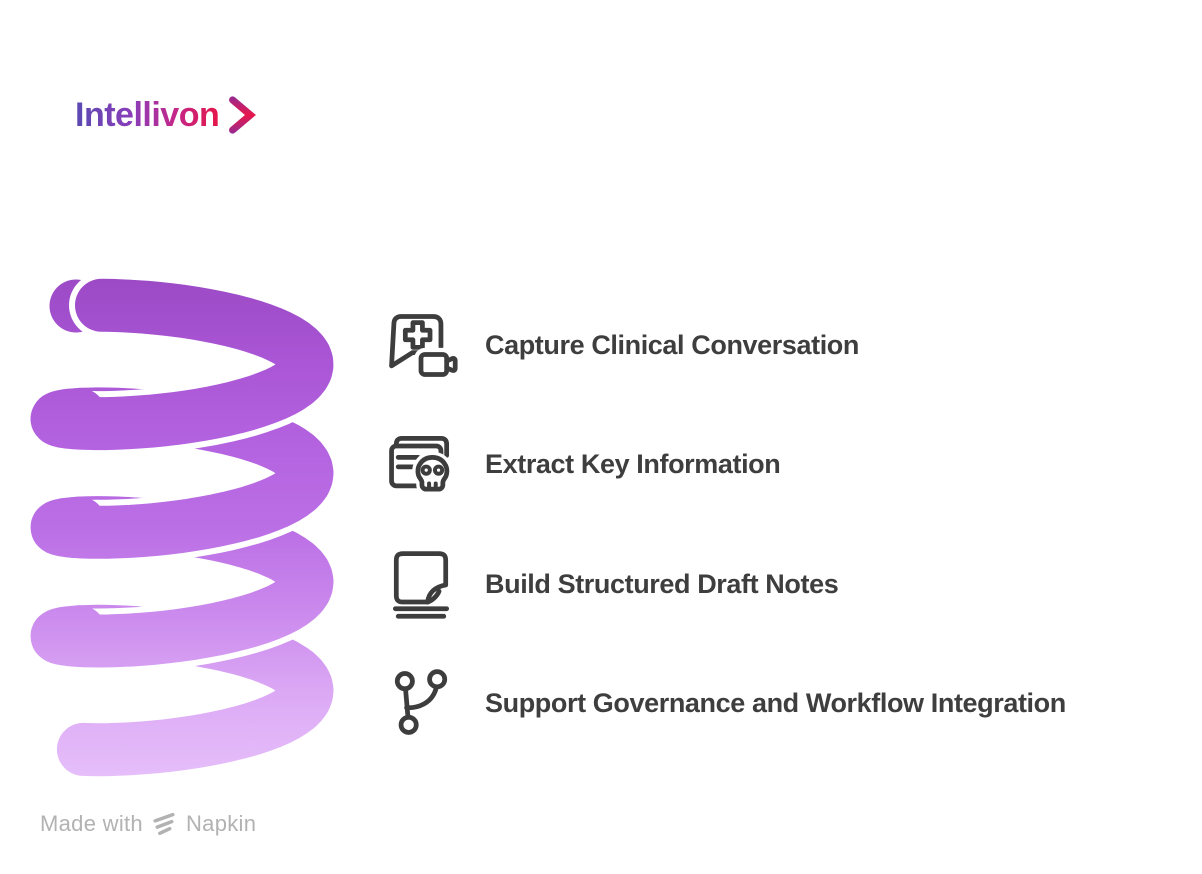 Image resolution: width=1202 pixels, height=874 pixels. I want to click on napkin-logo-icon, so click(164, 823).